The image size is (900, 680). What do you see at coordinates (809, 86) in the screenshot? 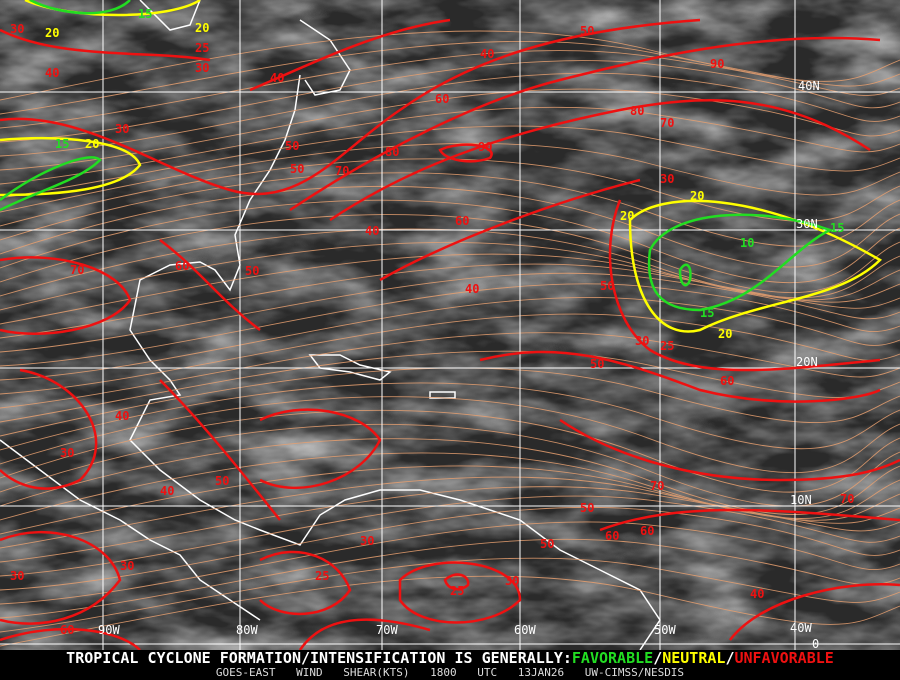
I see `lat-label: 40N` at bounding box center [809, 86].